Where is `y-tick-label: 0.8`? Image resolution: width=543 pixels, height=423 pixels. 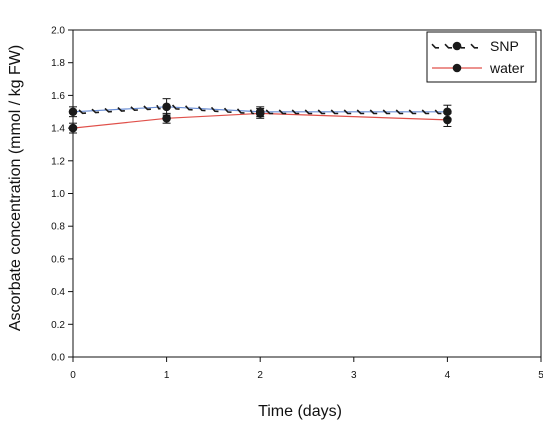
y-tick-label: 0.8 is located at coordinates (58, 227).